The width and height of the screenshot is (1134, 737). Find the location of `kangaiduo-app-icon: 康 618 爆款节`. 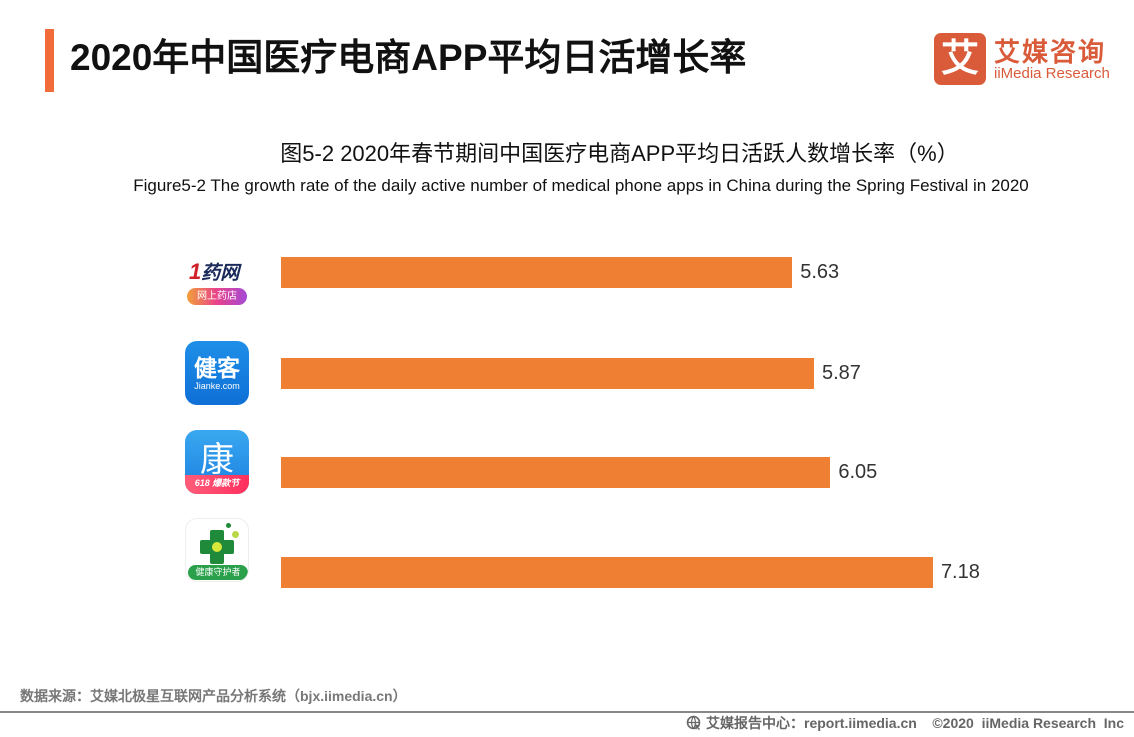

kangaiduo-app-icon: 康 618 爆款节 is located at coordinates (217, 462).